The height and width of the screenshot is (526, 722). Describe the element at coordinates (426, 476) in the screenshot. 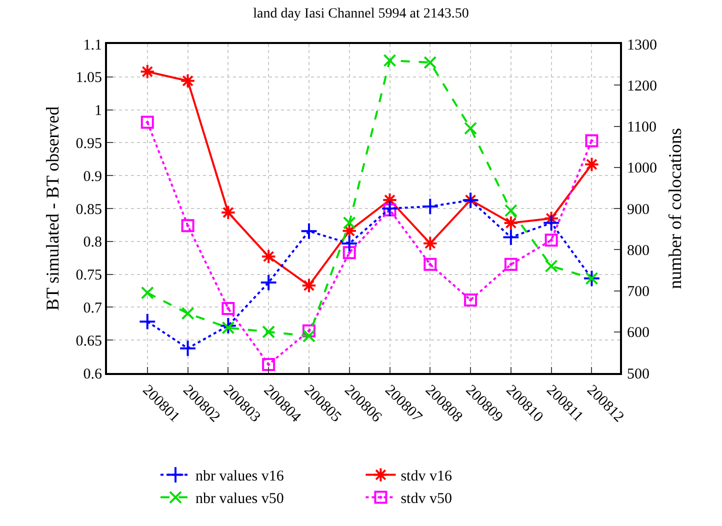

I see `legend-label: stdv v16` at that location.